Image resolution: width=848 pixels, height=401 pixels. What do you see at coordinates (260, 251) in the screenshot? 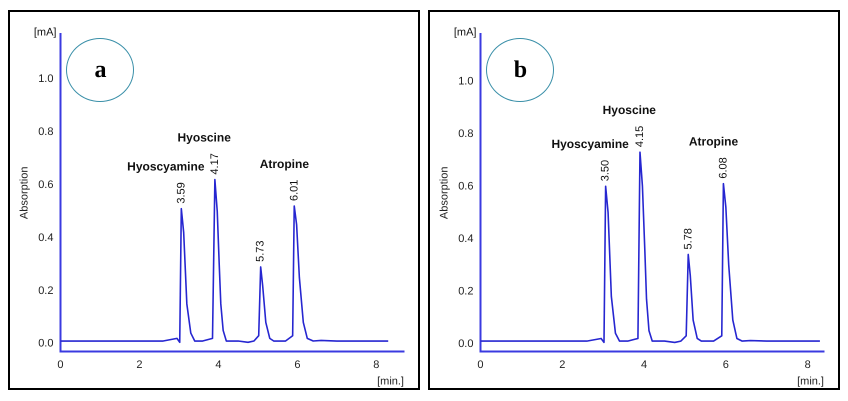
I see `annotation: 5.73` at bounding box center [260, 251].